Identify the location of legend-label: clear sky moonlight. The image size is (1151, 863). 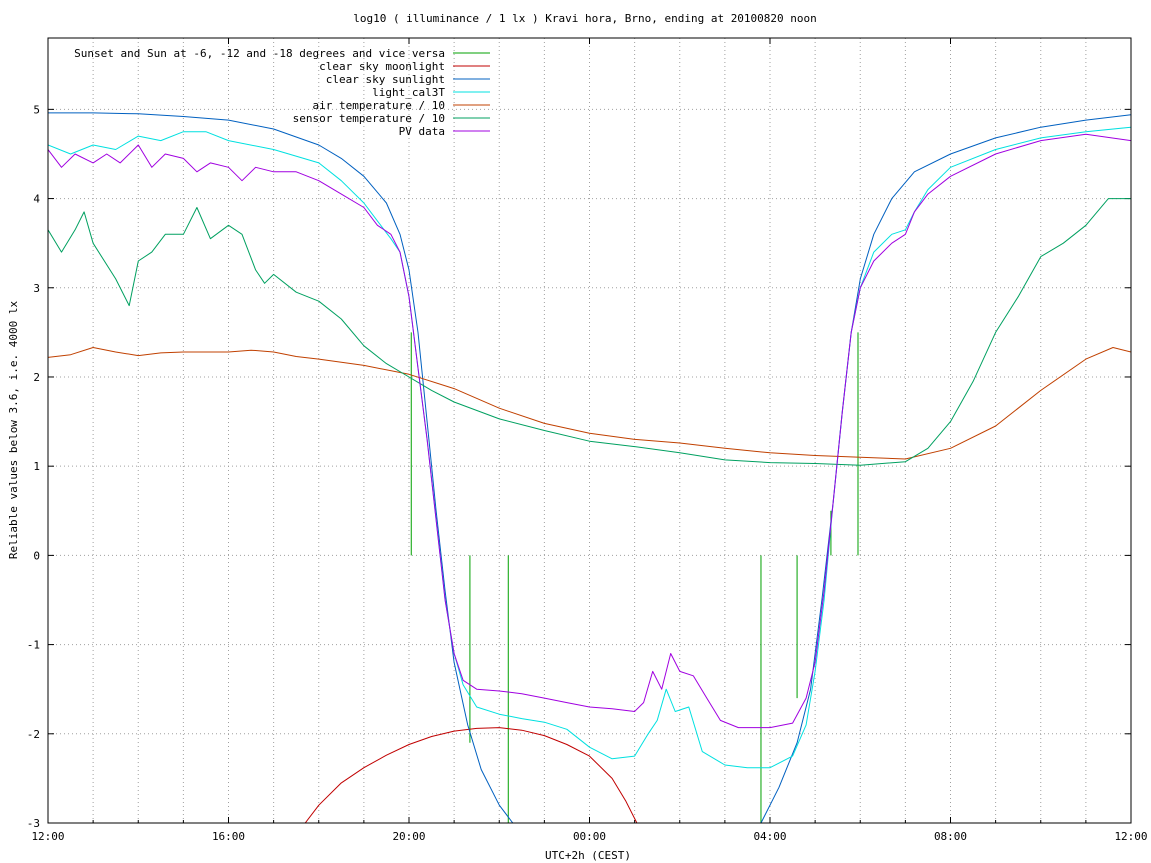
(382, 66).